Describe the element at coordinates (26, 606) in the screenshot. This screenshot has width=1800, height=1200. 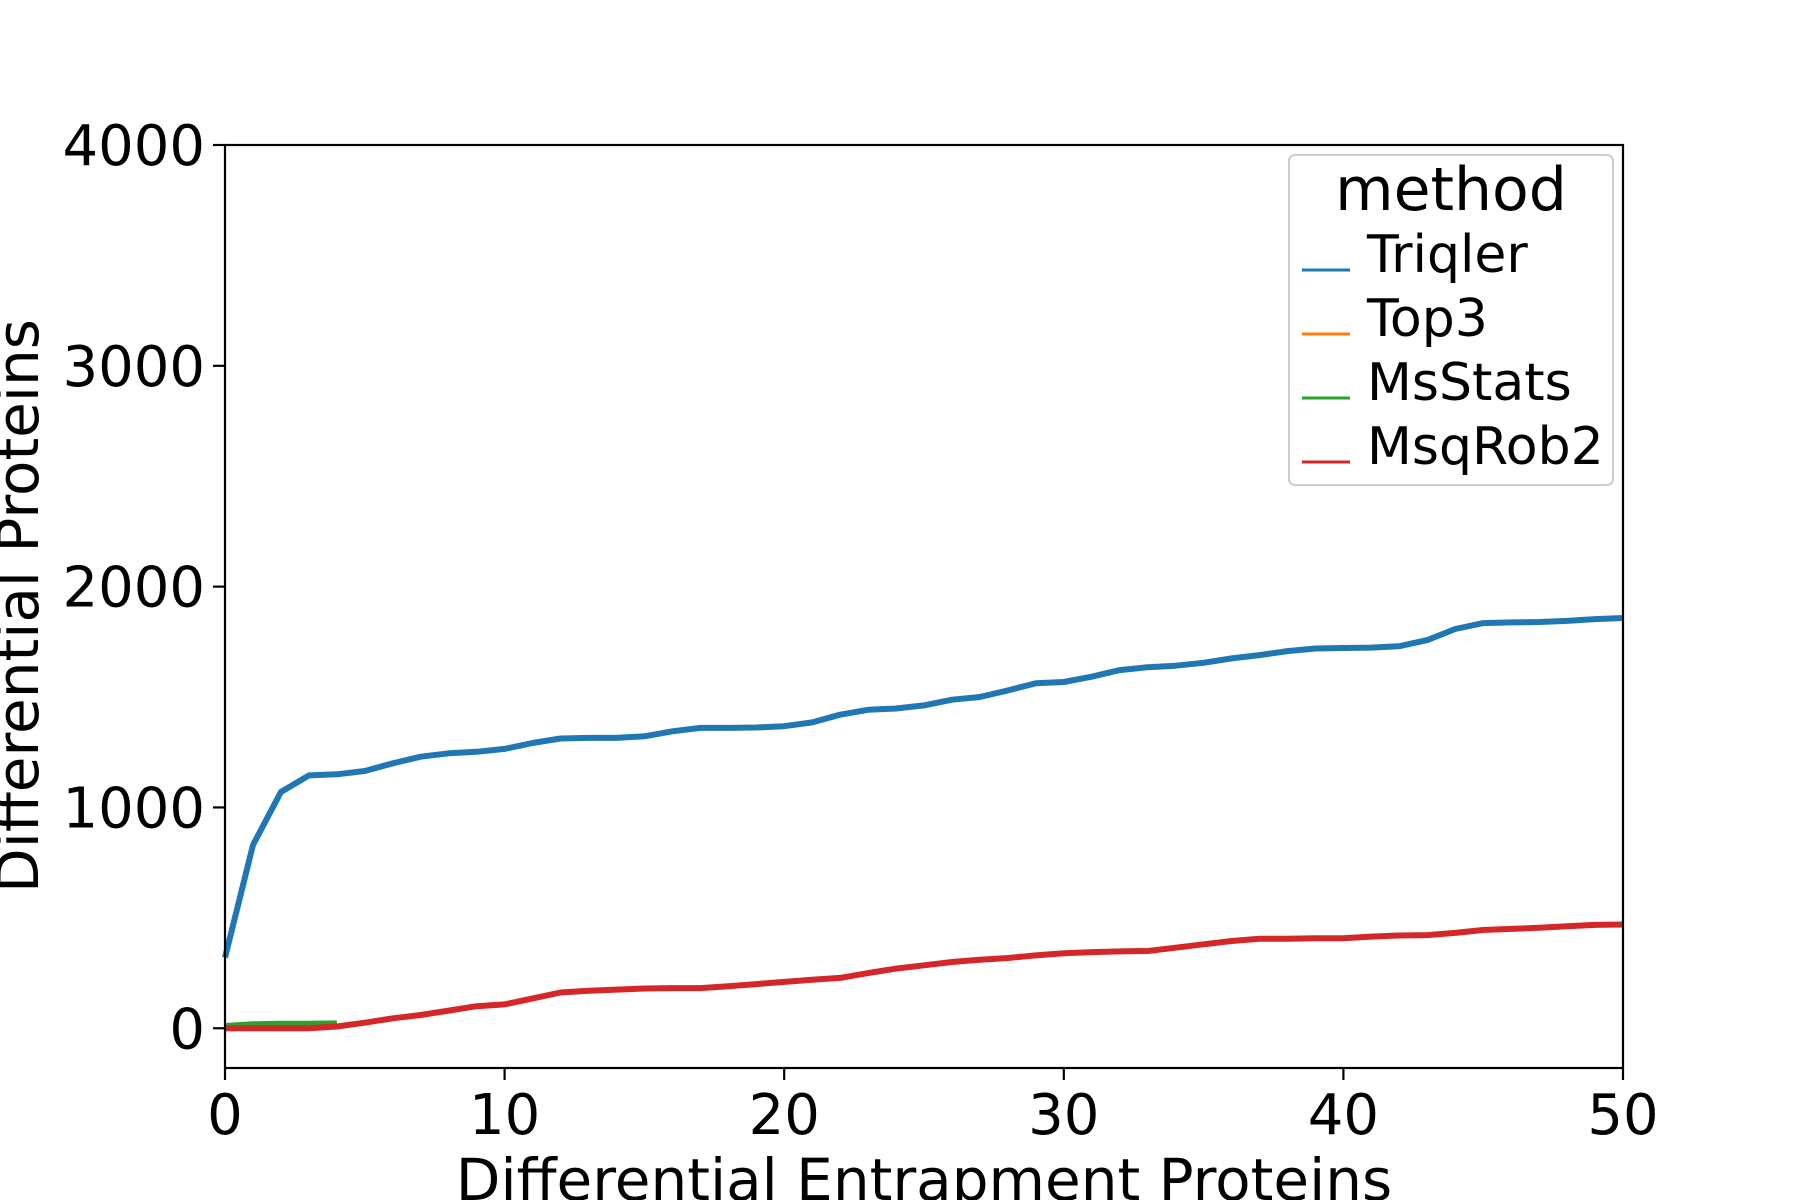
I see `y-axis-title: Differential Proteins` at that location.